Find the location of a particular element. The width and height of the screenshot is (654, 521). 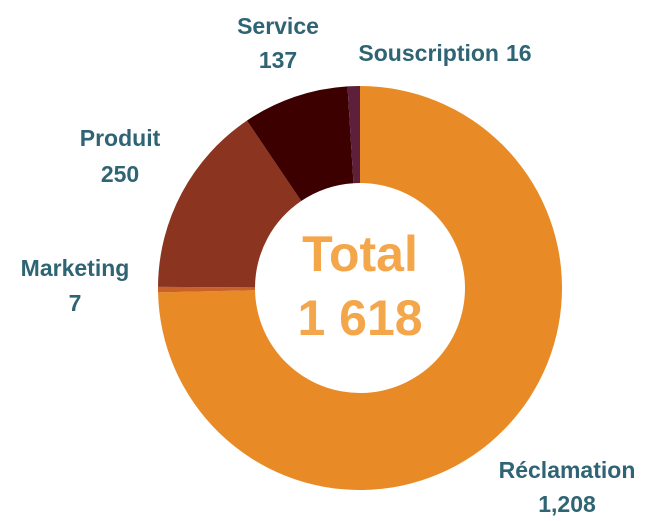

center-total: 1 618 is located at coordinates (359, 318).